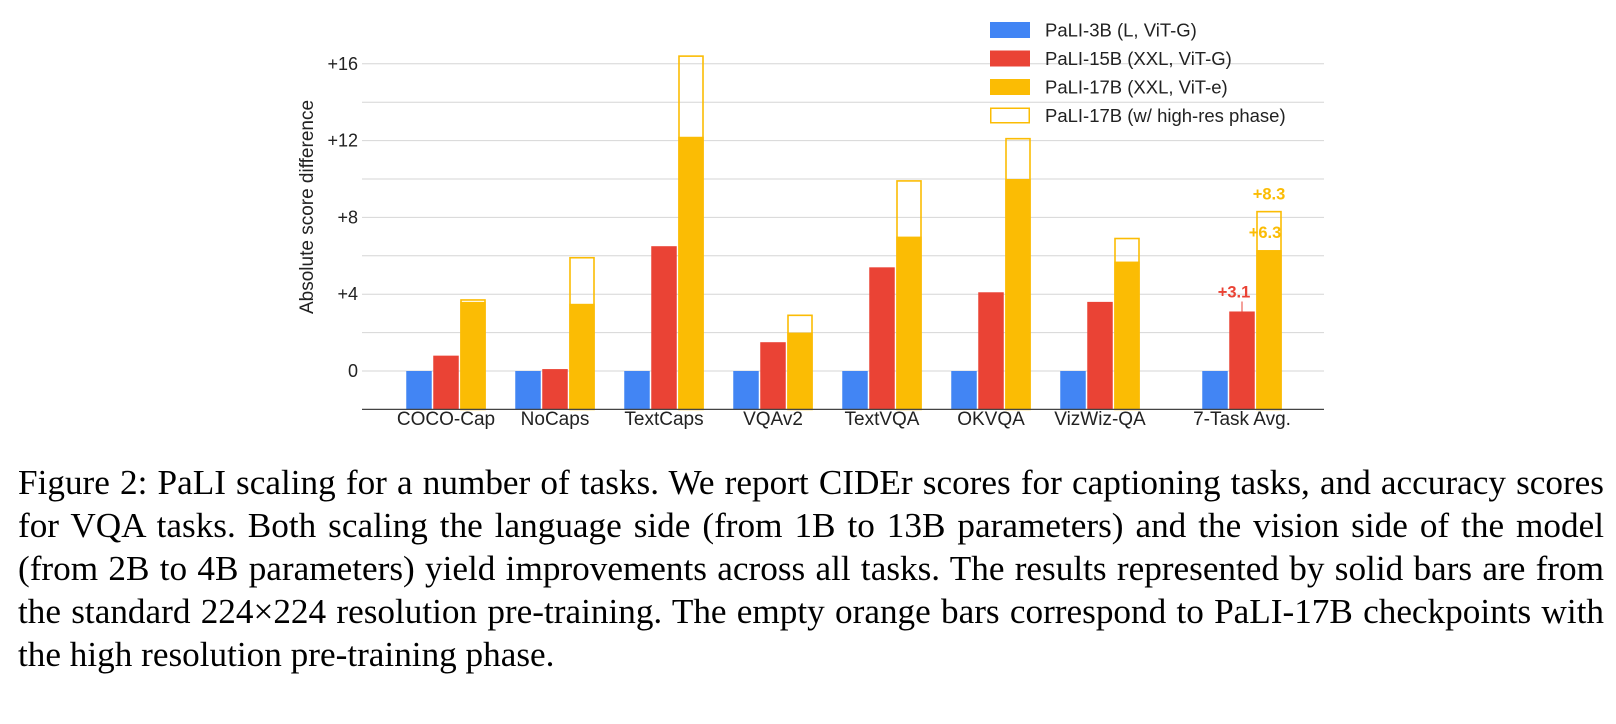 The width and height of the screenshot is (1616, 724). Describe the element at coordinates (1136, 87) in the screenshot. I see `legend-label: PaLI-17B (XXL, ViT-e)` at that location.